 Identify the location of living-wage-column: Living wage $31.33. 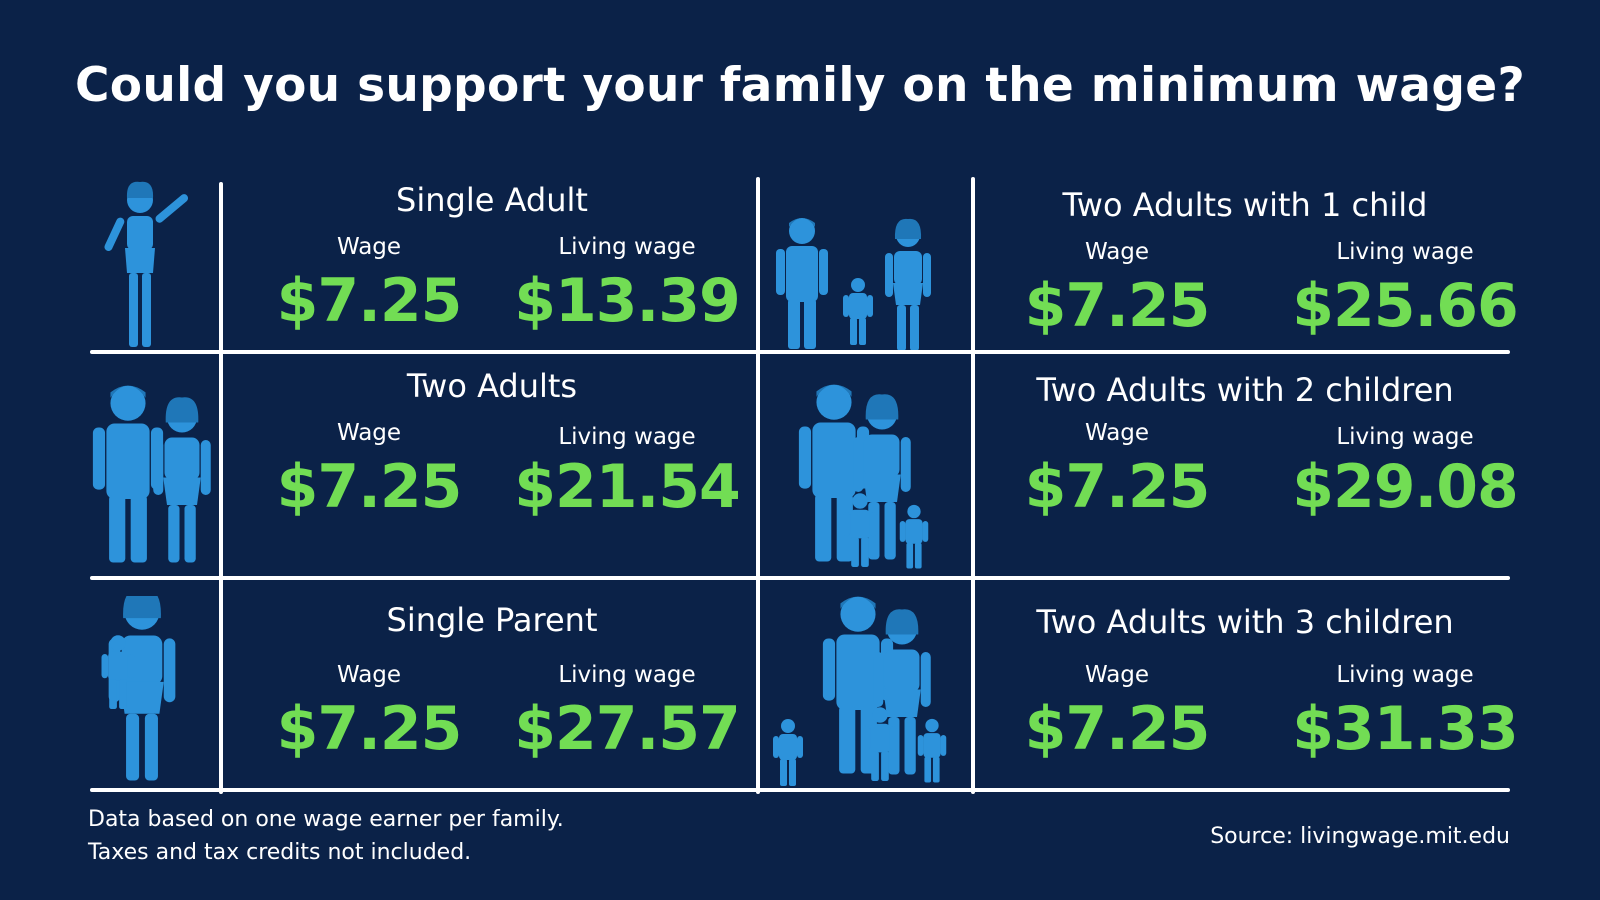
(1405, 713).